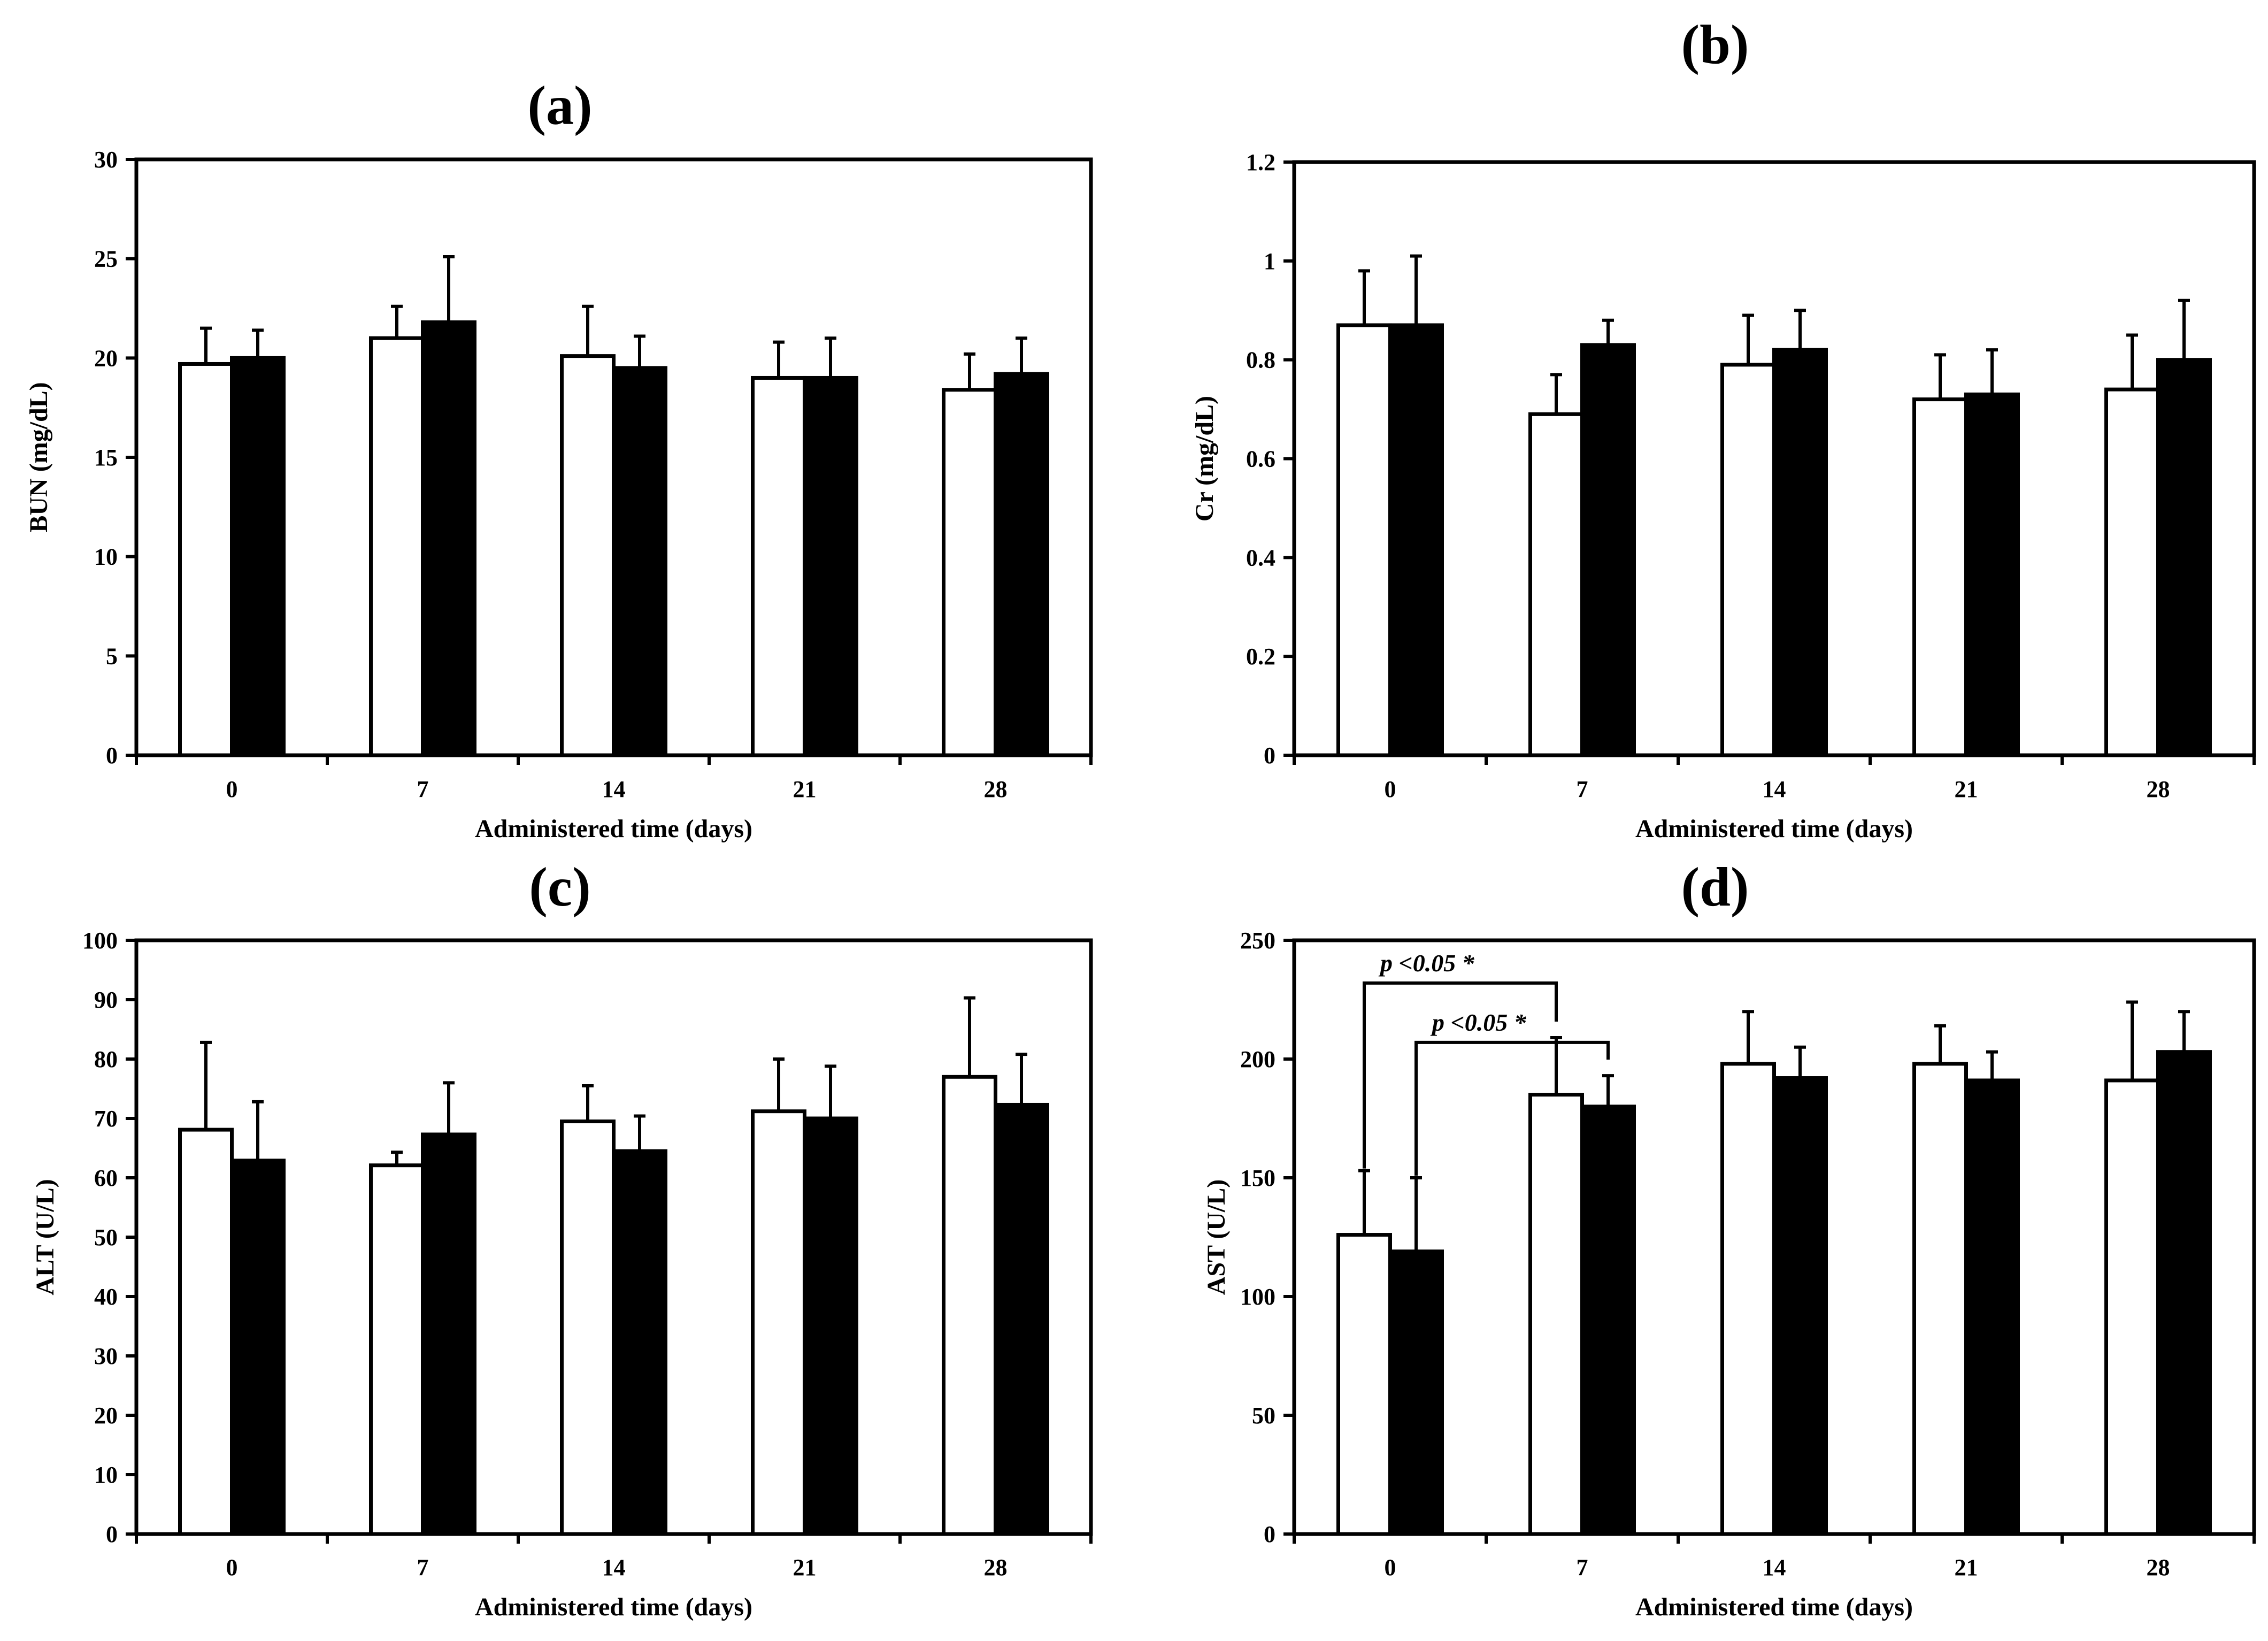  What do you see at coordinates (1260, 656) in the screenshot?
I see `y-tick-label: 0.2` at bounding box center [1260, 656].